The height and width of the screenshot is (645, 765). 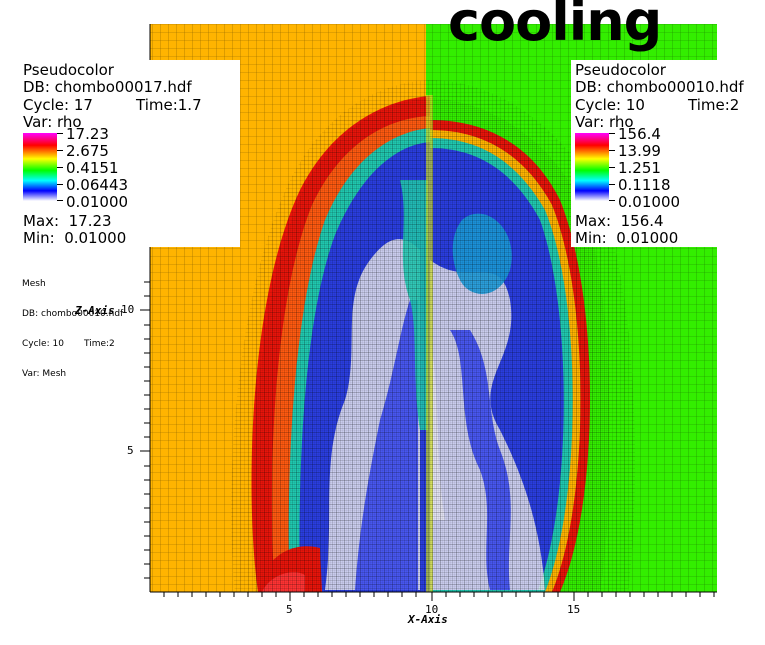 What do you see at coordinates (610, 105) in the screenshot?
I see `legend-cycle: Cycle: 10` at bounding box center [610, 105].